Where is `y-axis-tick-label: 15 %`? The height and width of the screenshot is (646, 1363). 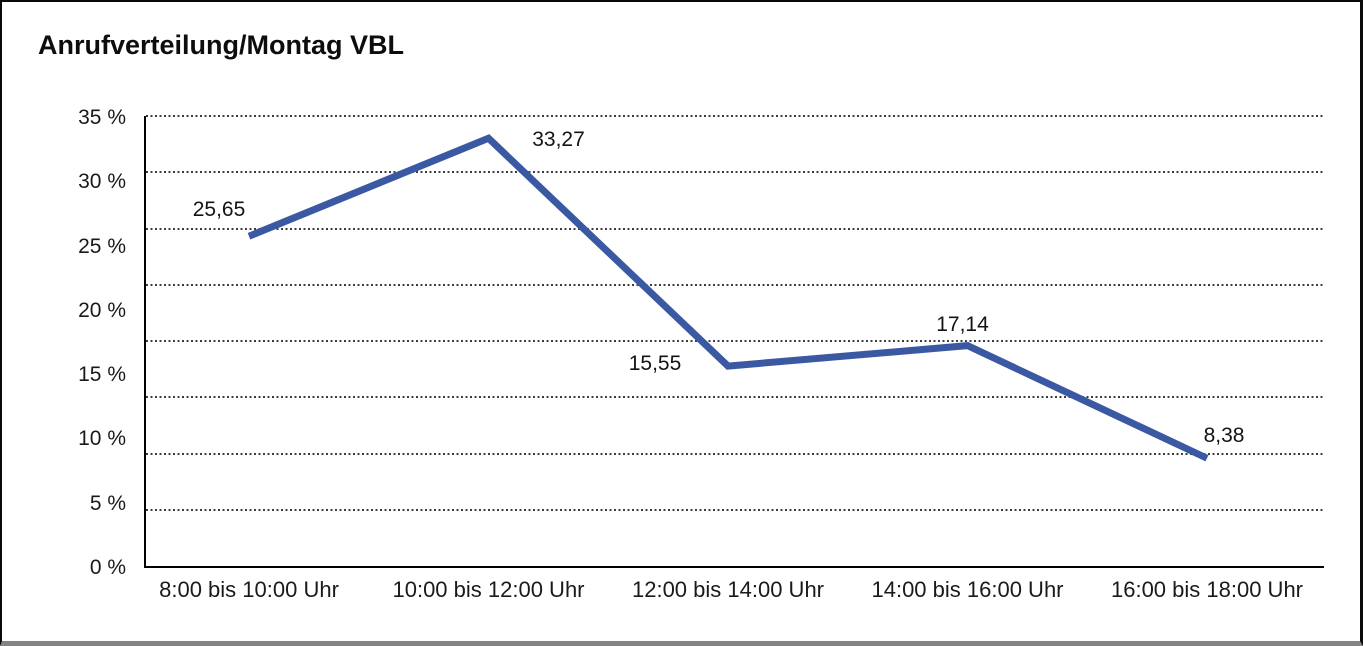
y-axis-tick-label: 15 % is located at coordinates (102, 375).